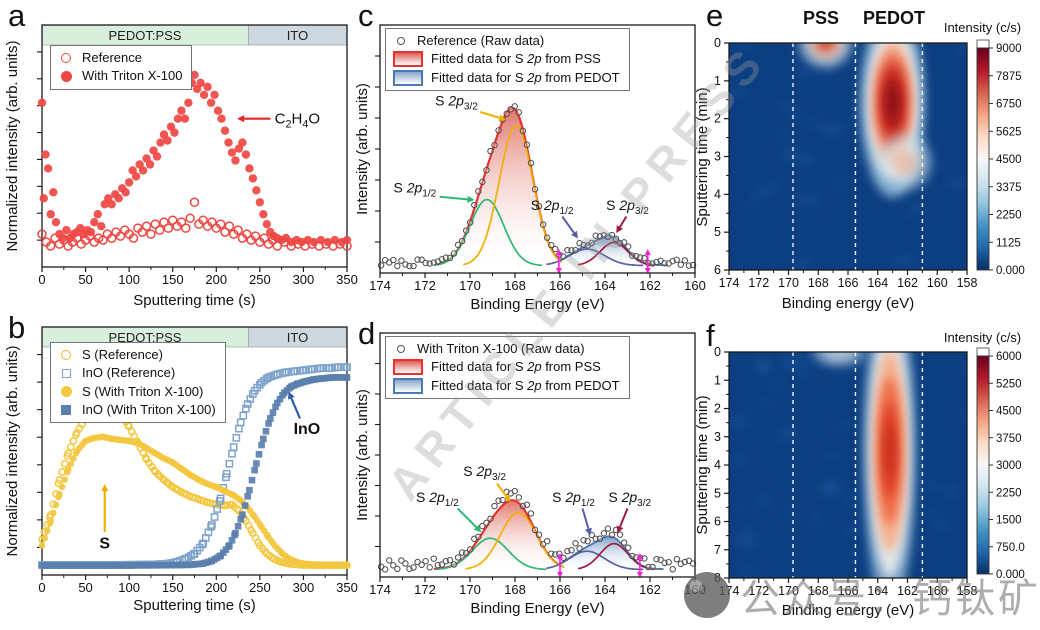 This screenshot has height=630, width=1040. What do you see at coordinates (307, 429) in the screenshot?
I see `svg-text: InO` at bounding box center [307, 429].